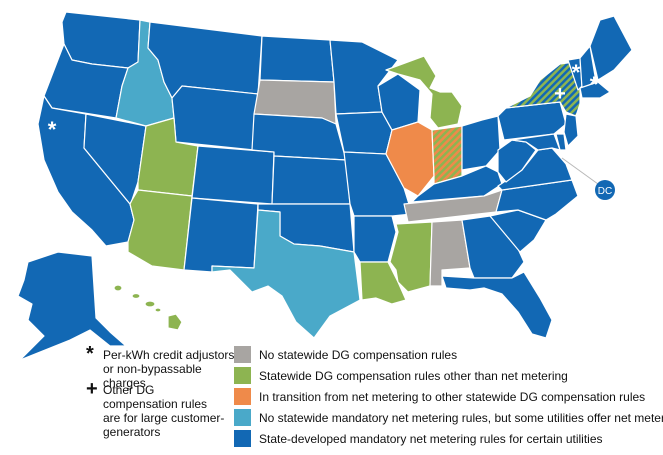  I want to click on dc-marker, so click(605, 190).